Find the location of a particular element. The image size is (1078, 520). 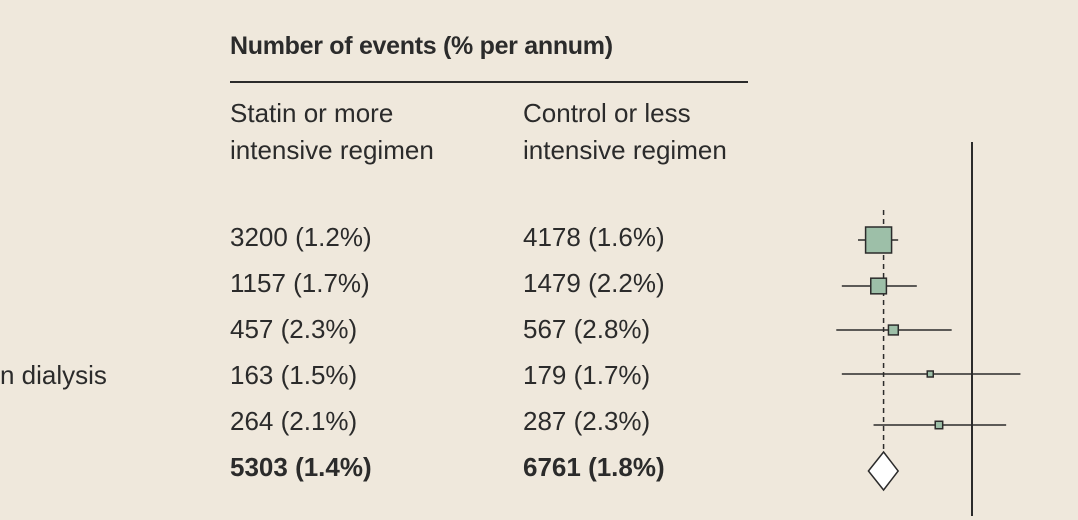

row-label: n dialysis is located at coordinates (53, 375).